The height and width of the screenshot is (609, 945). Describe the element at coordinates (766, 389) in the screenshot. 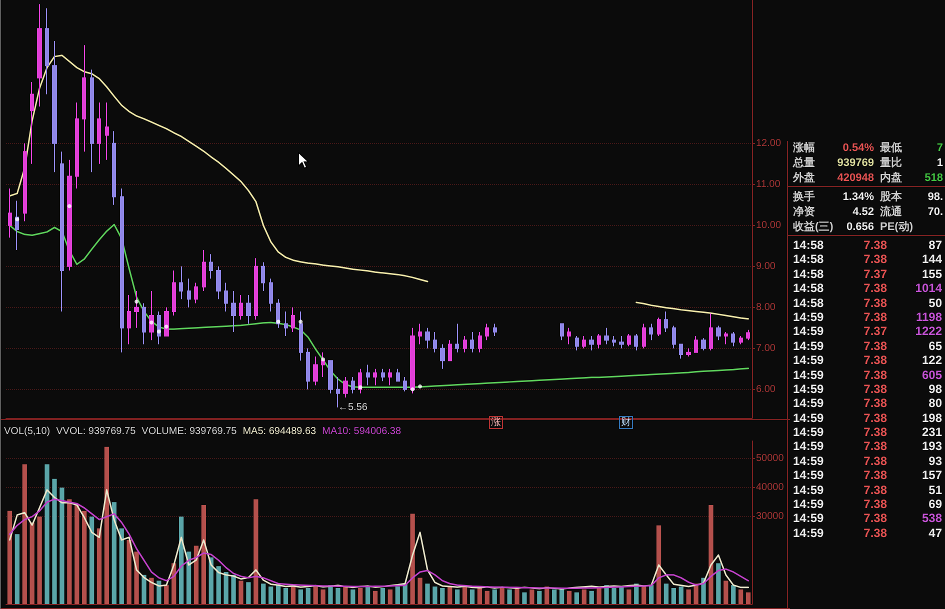

I see `y-tick-label: 6.00` at that location.